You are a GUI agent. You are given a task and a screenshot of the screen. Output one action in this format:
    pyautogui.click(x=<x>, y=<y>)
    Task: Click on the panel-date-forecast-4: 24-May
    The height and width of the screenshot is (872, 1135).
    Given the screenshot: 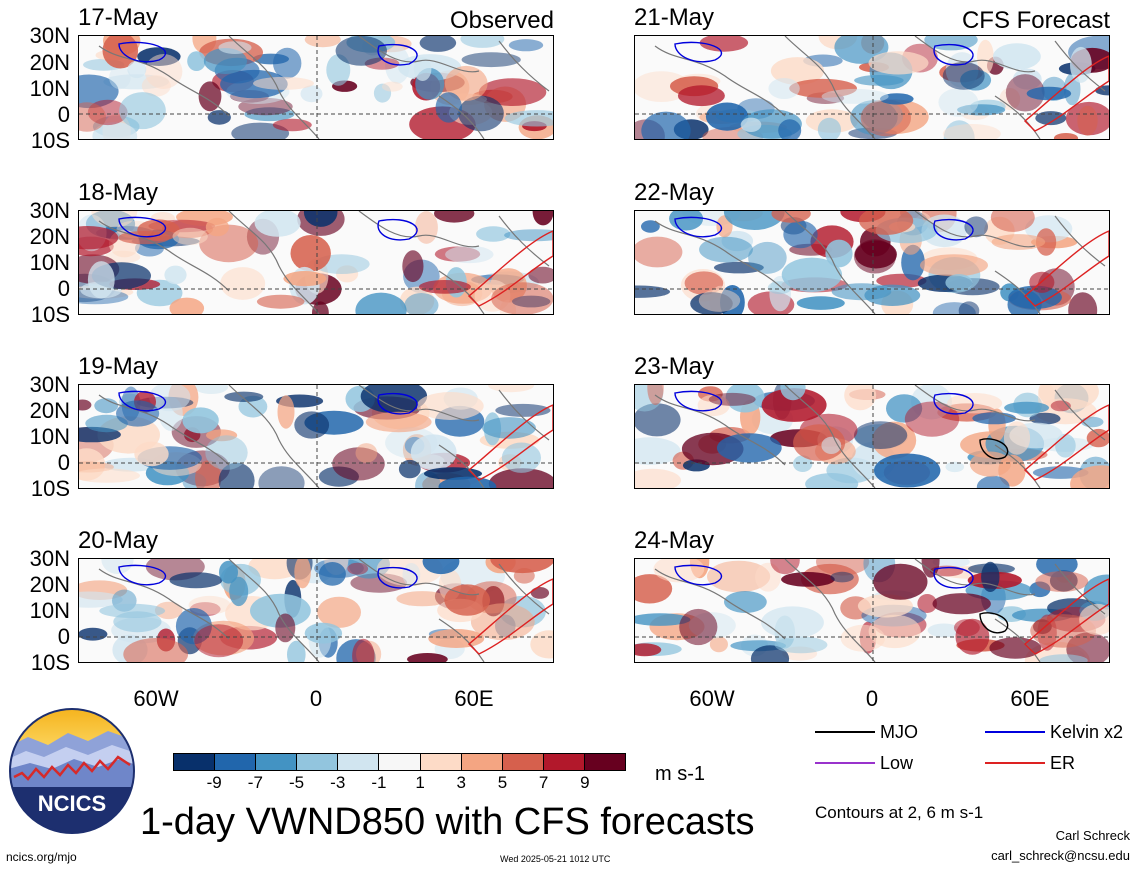 What is the action you would take?
    pyautogui.click(x=674, y=540)
    